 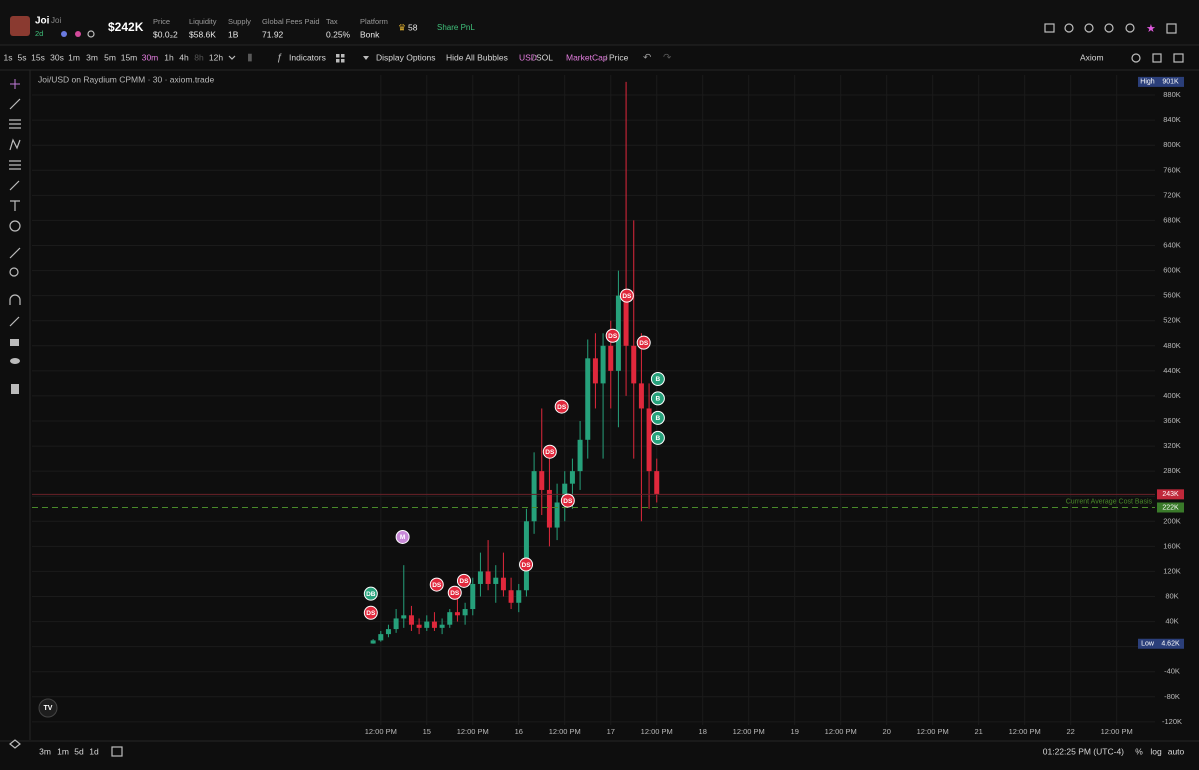 What do you see at coordinates (150, 57) in the screenshot?
I see `timeframe: 30m` at bounding box center [150, 57].